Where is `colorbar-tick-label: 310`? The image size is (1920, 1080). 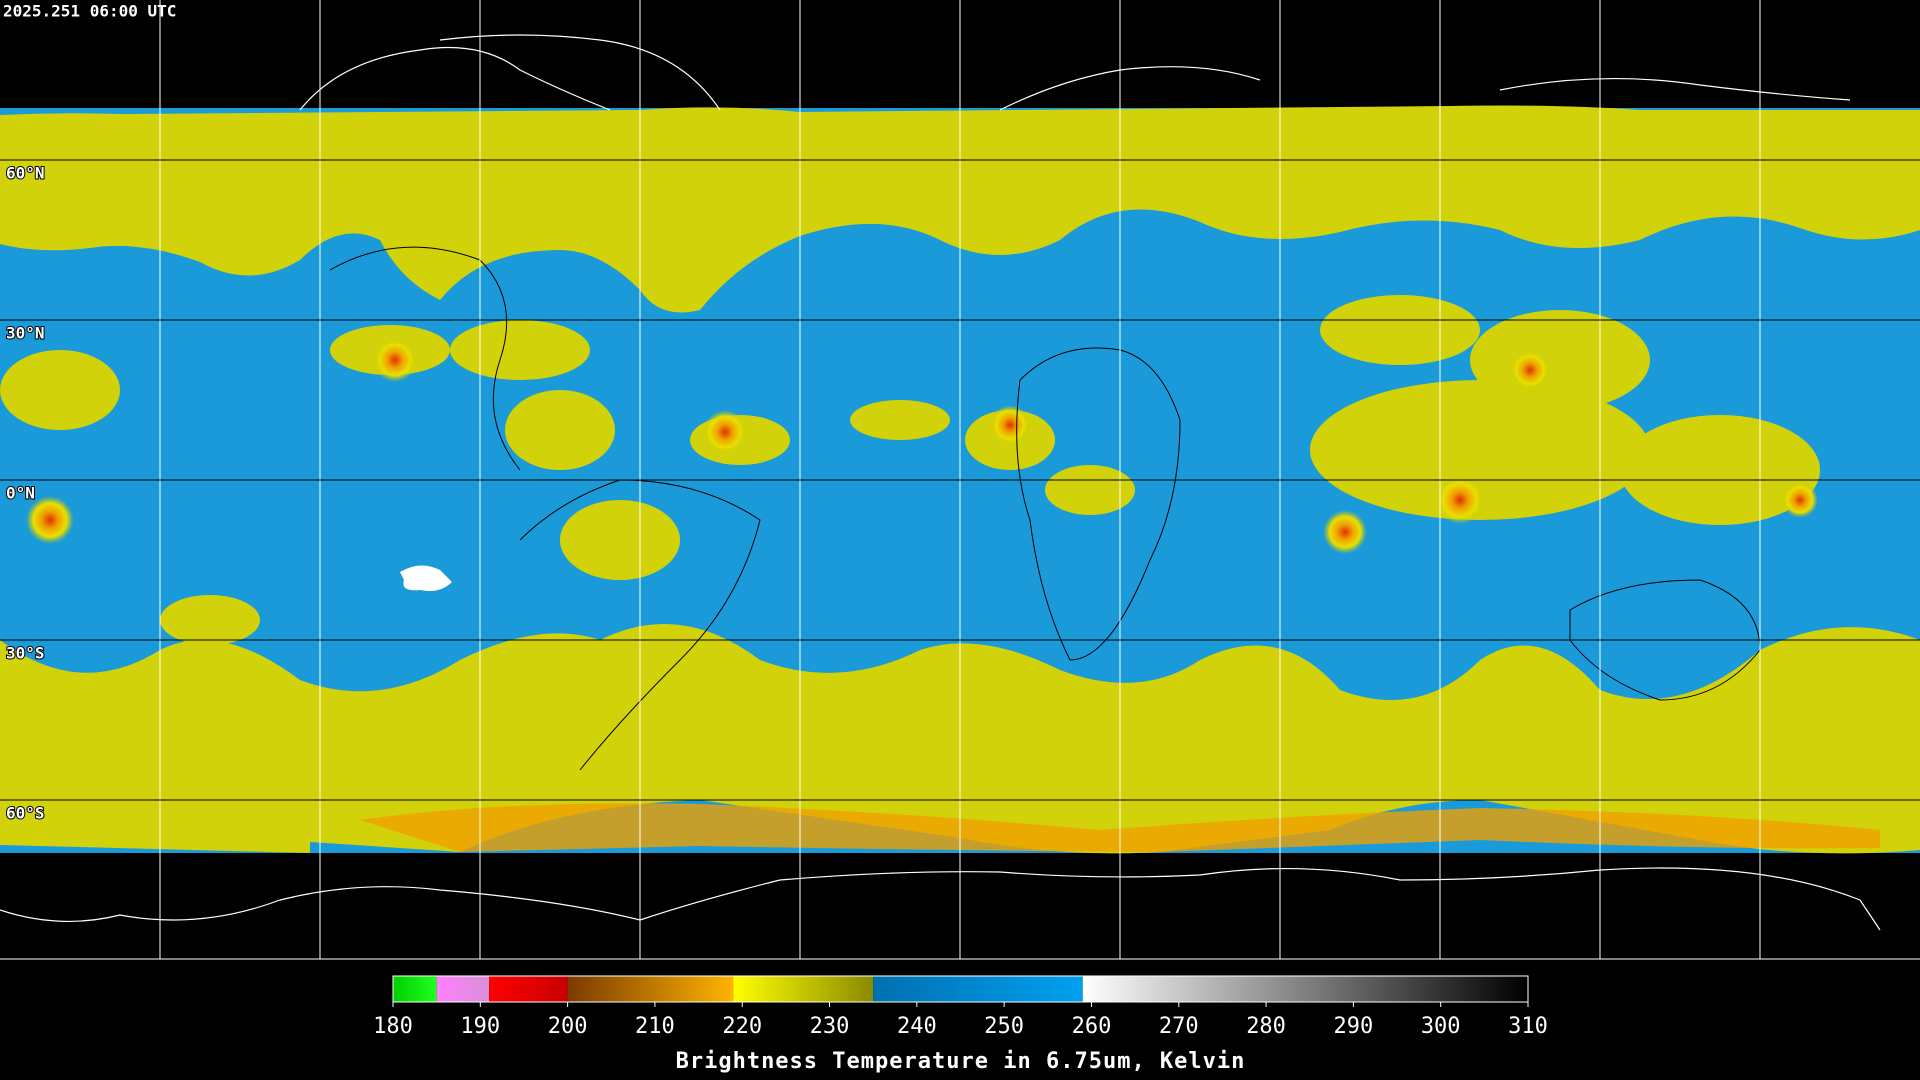
colorbar-tick-label: 310 is located at coordinates (1528, 1026).